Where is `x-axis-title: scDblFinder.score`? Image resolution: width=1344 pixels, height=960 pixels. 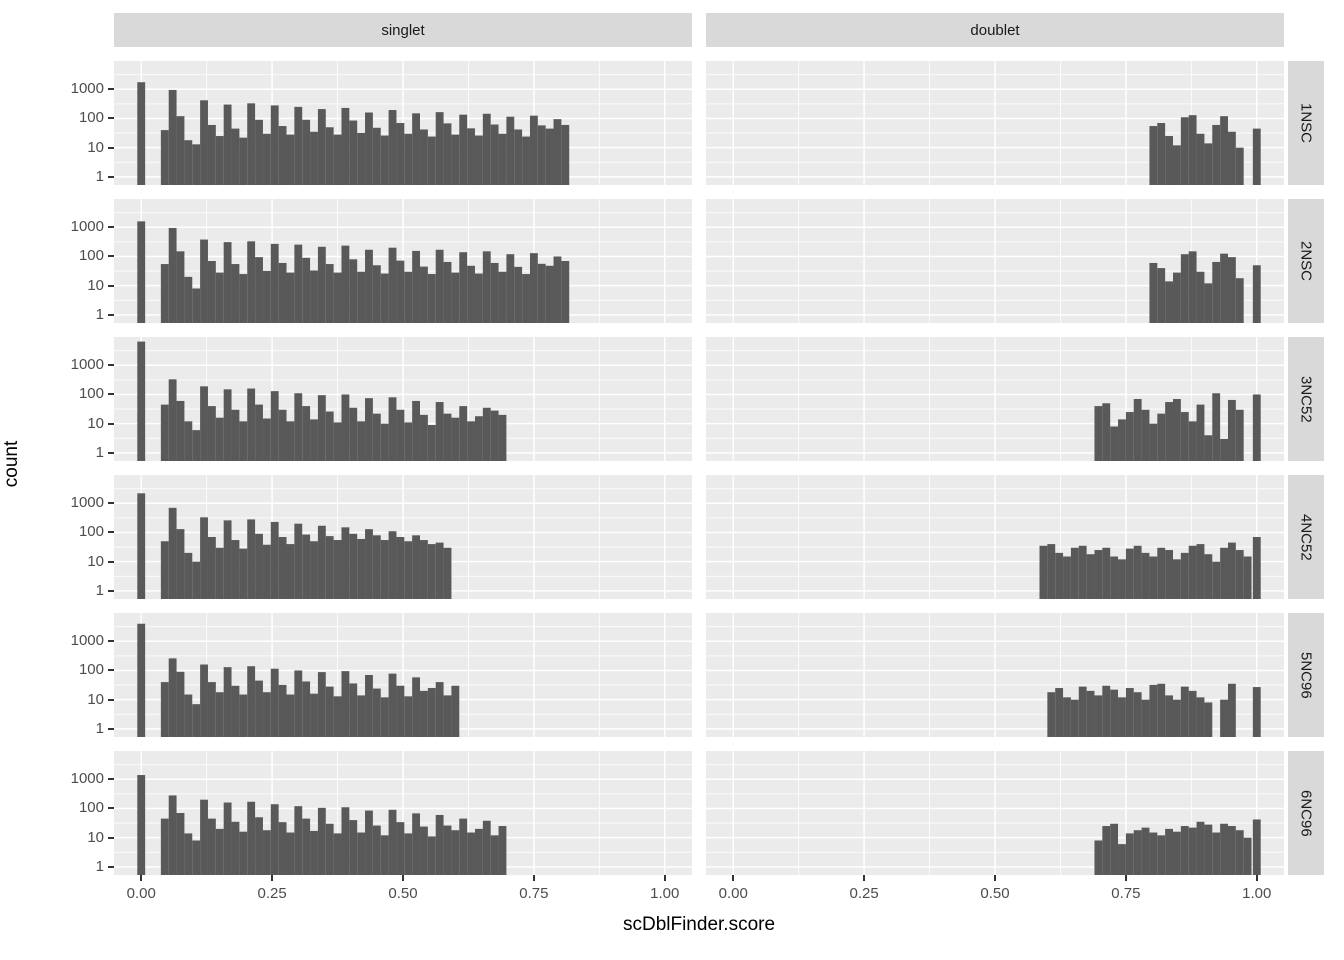
x-axis-title: scDblFinder.score is located at coordinates (699, 924).